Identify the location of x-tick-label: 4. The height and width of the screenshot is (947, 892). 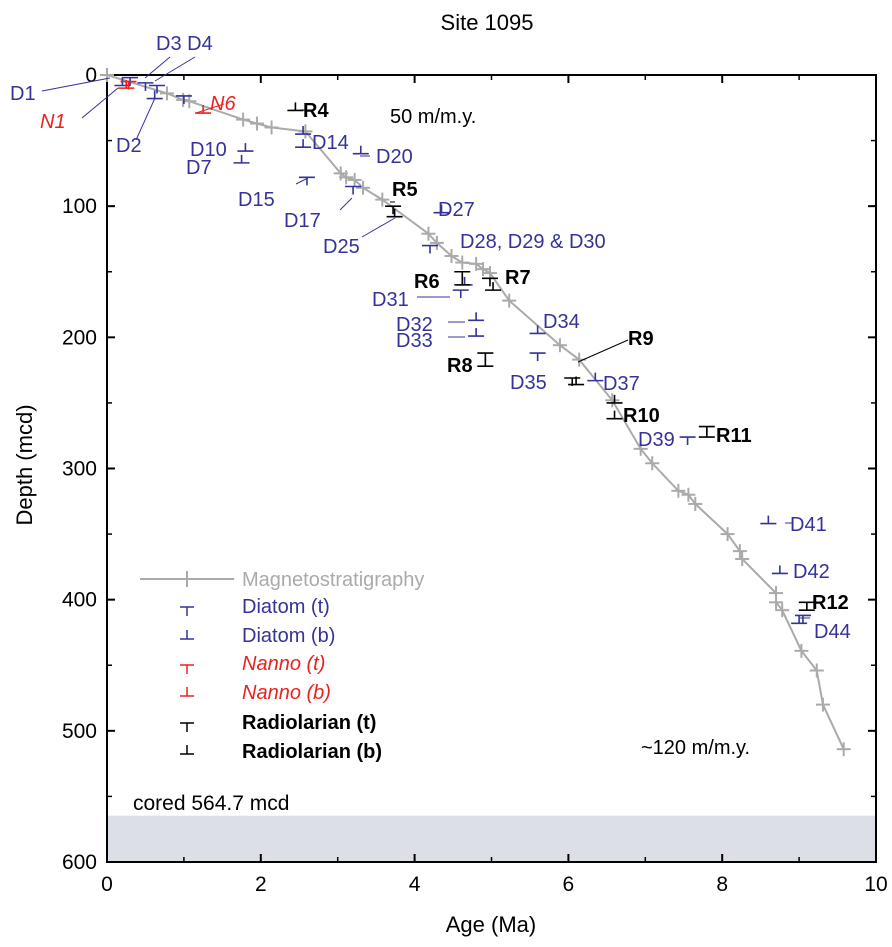
(415, 884).